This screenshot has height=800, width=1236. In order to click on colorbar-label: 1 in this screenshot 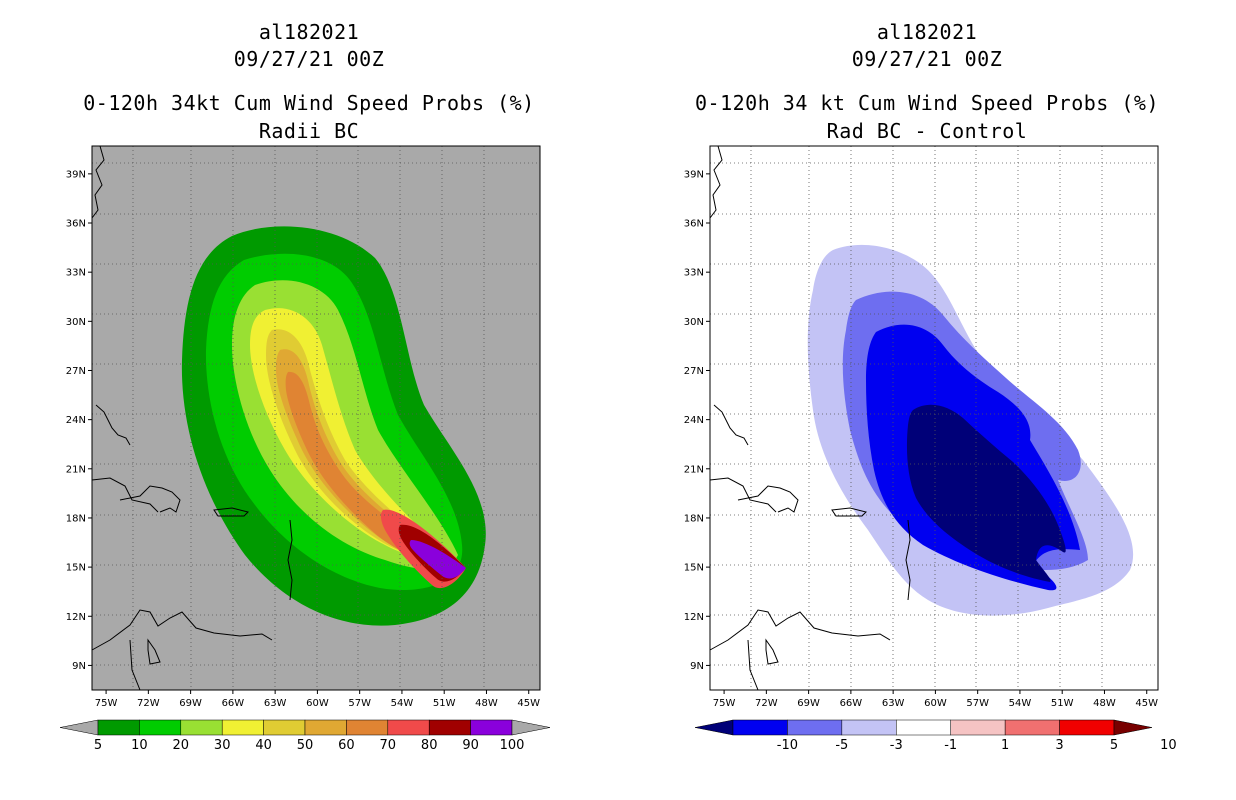, I will do `click(1005, 745)`.